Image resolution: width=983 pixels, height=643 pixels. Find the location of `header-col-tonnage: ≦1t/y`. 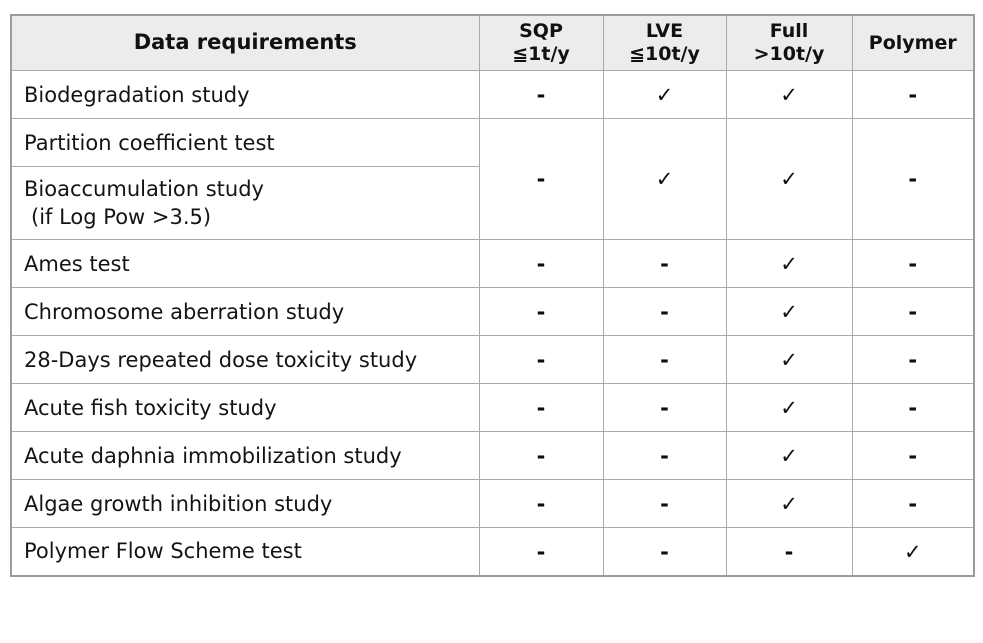

header-col-tonnage: ≦1t/y is located at coordinates (541, 54).